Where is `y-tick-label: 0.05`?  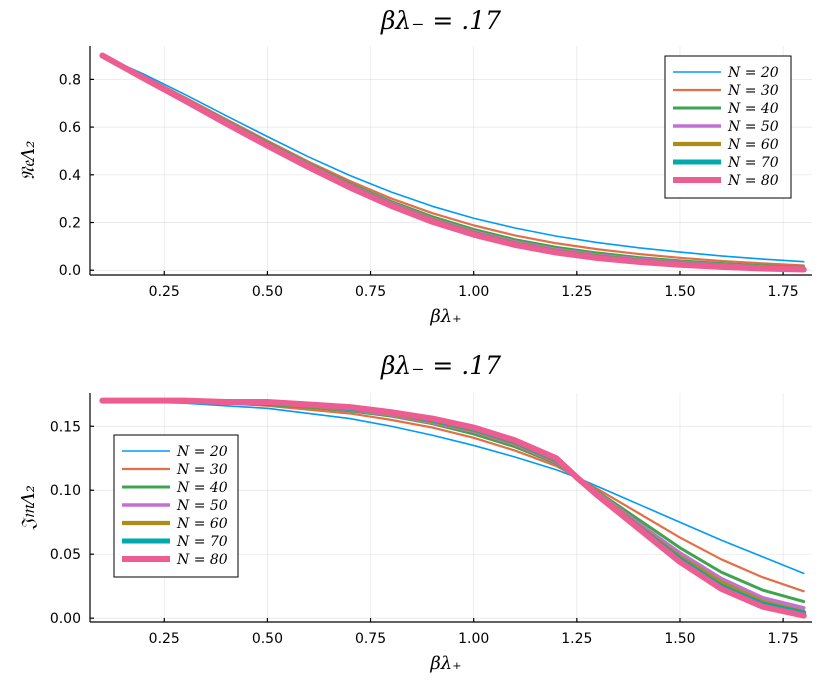
y-tick-label: 0.05 is located at coordinates (65, 555).